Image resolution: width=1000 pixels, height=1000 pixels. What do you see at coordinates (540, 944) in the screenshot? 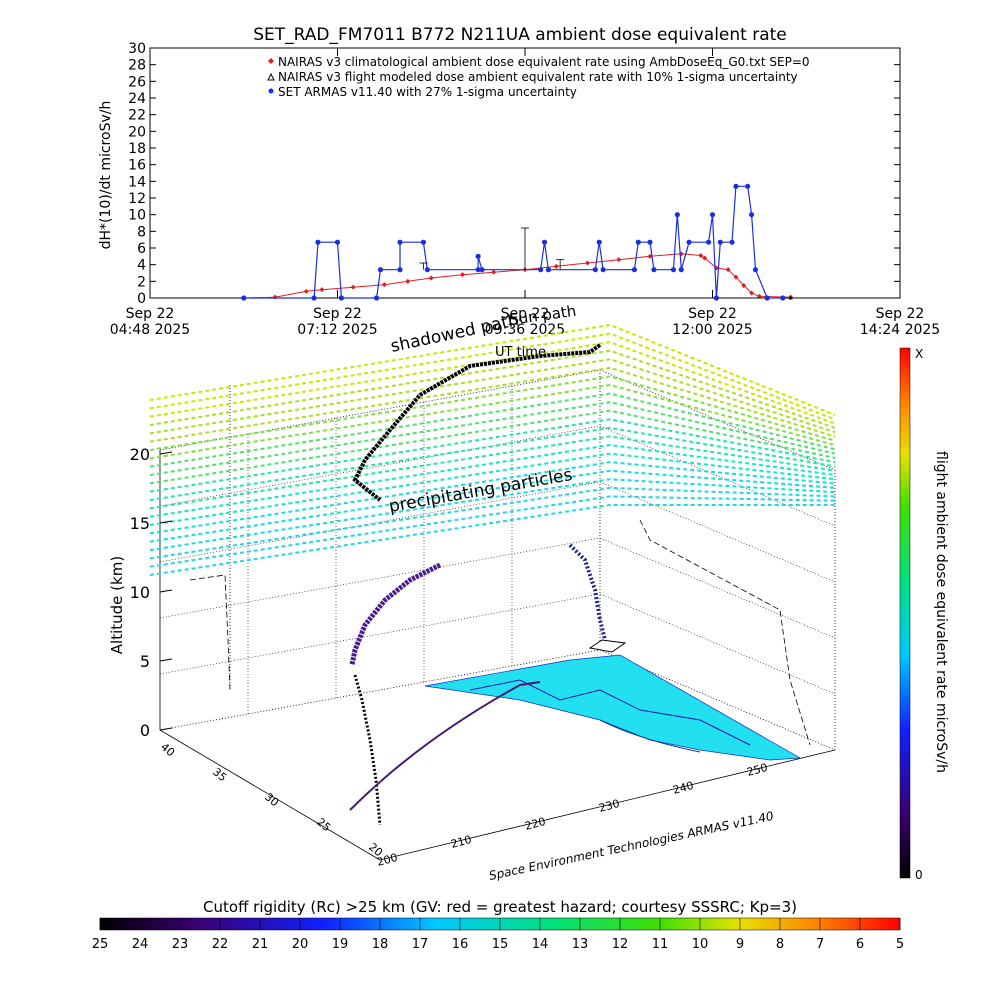
I see `colorbar-tick-label: 14` at bounding box center [540, 944].